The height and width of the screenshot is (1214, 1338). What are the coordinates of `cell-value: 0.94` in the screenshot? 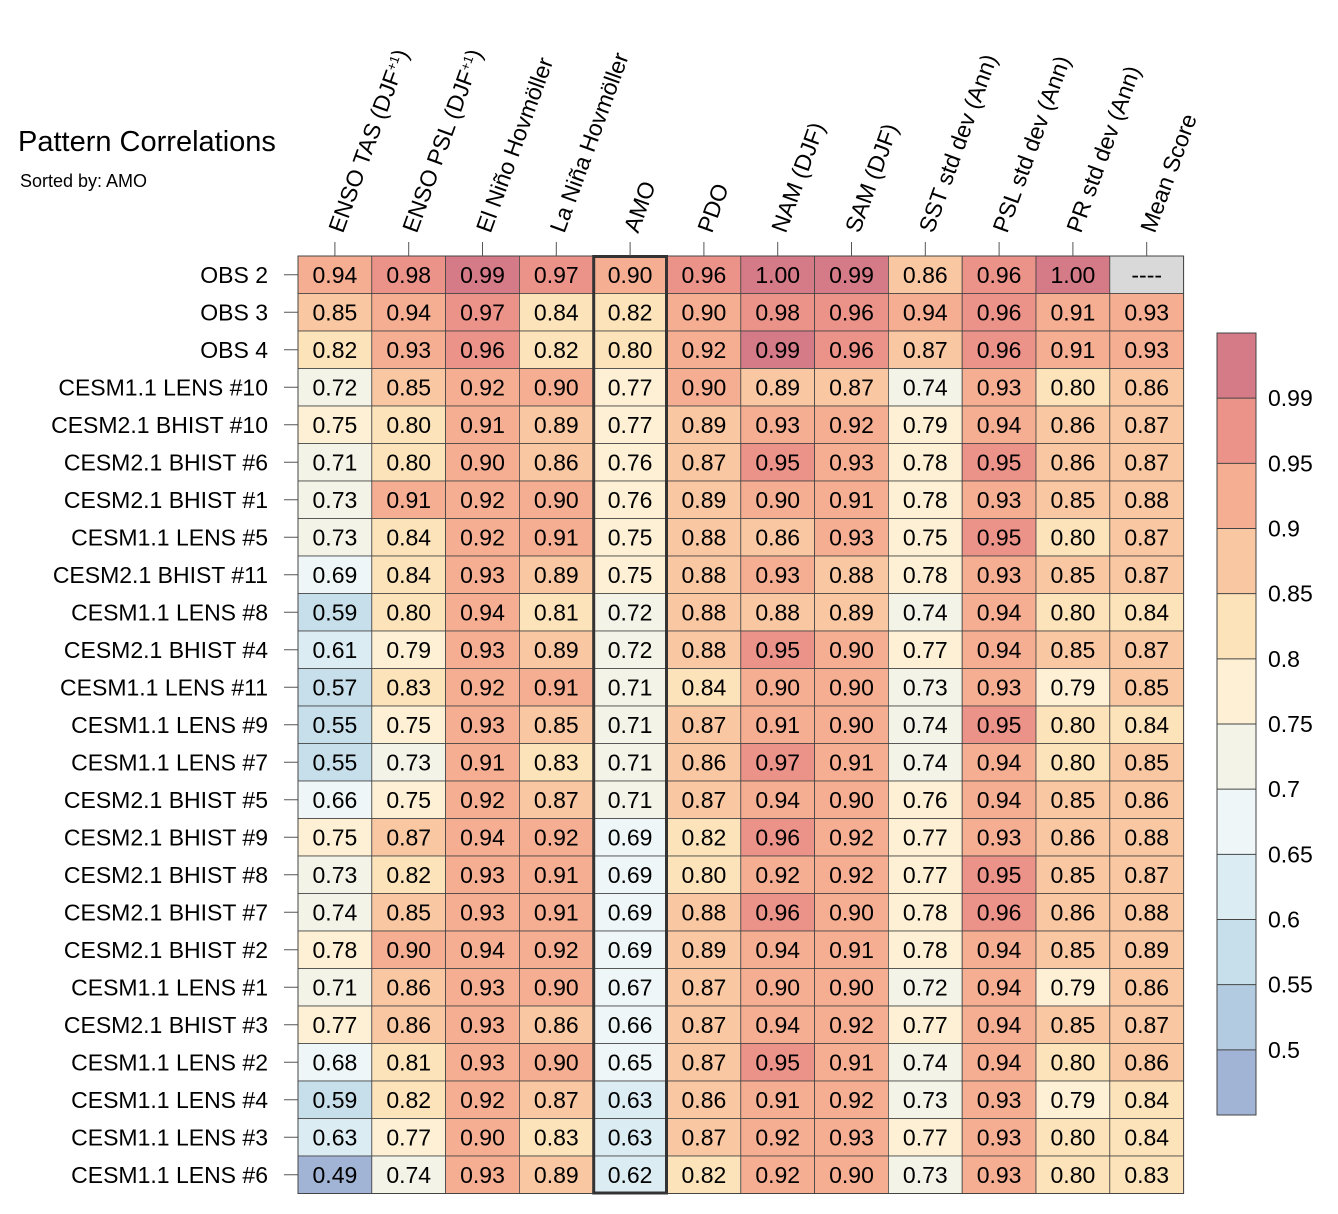 It's located at (408, 312).